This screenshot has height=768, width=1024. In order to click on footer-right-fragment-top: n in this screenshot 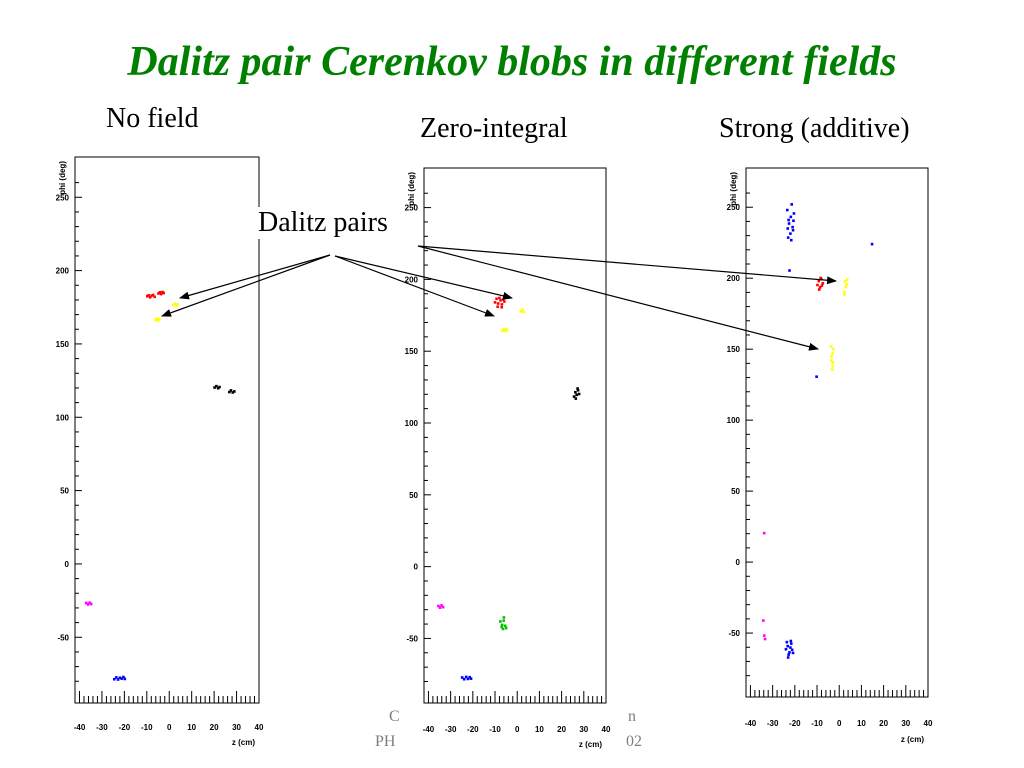, I will do `click(632, 716)`.